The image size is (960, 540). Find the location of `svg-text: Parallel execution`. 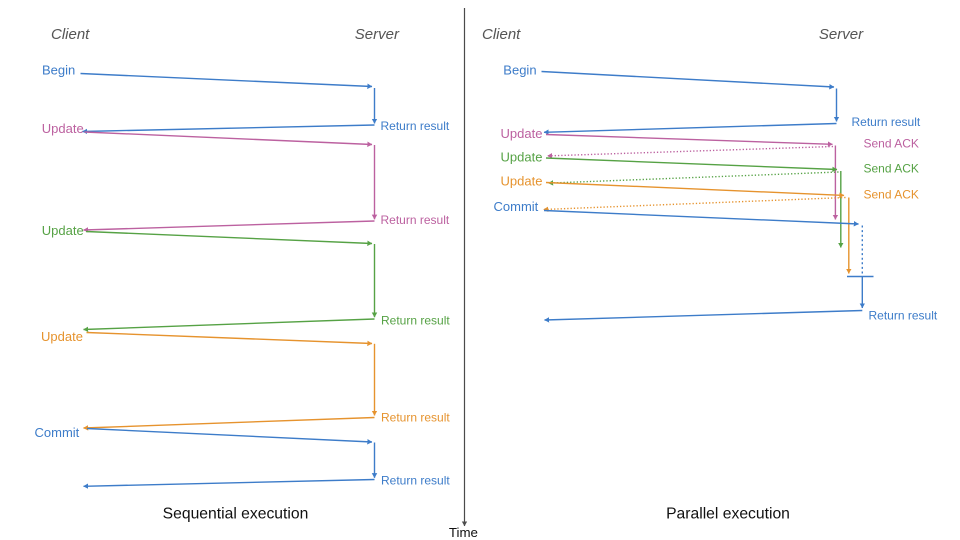

svg-text: Parallel execution is located at coordinates (728, 514).